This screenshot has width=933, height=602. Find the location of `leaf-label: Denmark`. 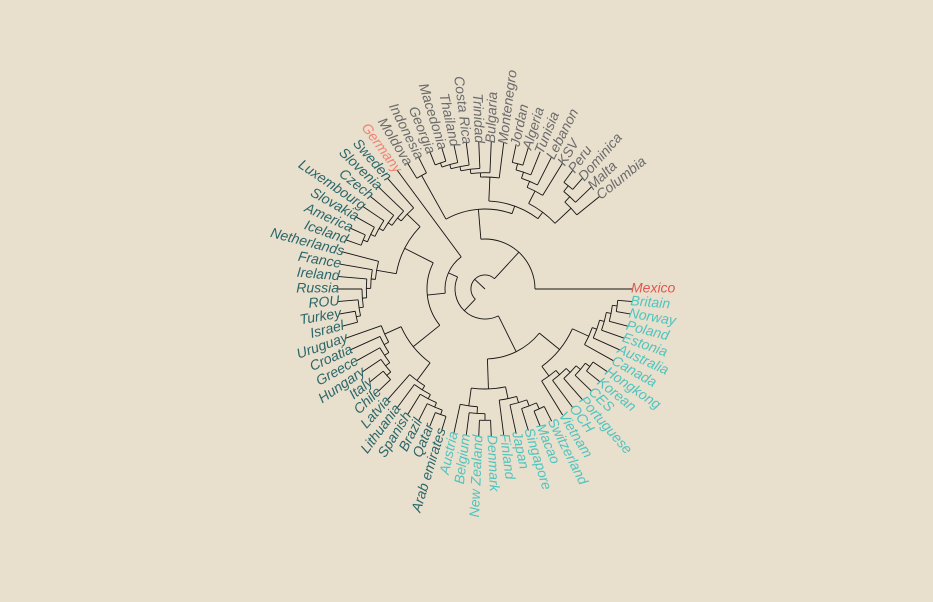

leaf-label: Denmark is located at coordinates (494, 463).